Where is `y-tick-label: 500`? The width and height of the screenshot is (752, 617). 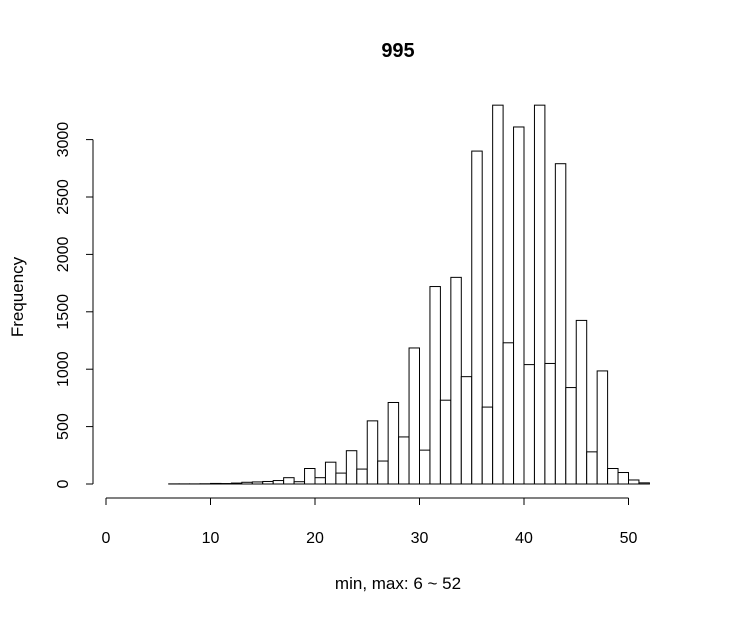
y-tick-label: 500 is located at coordinates (63, 426).